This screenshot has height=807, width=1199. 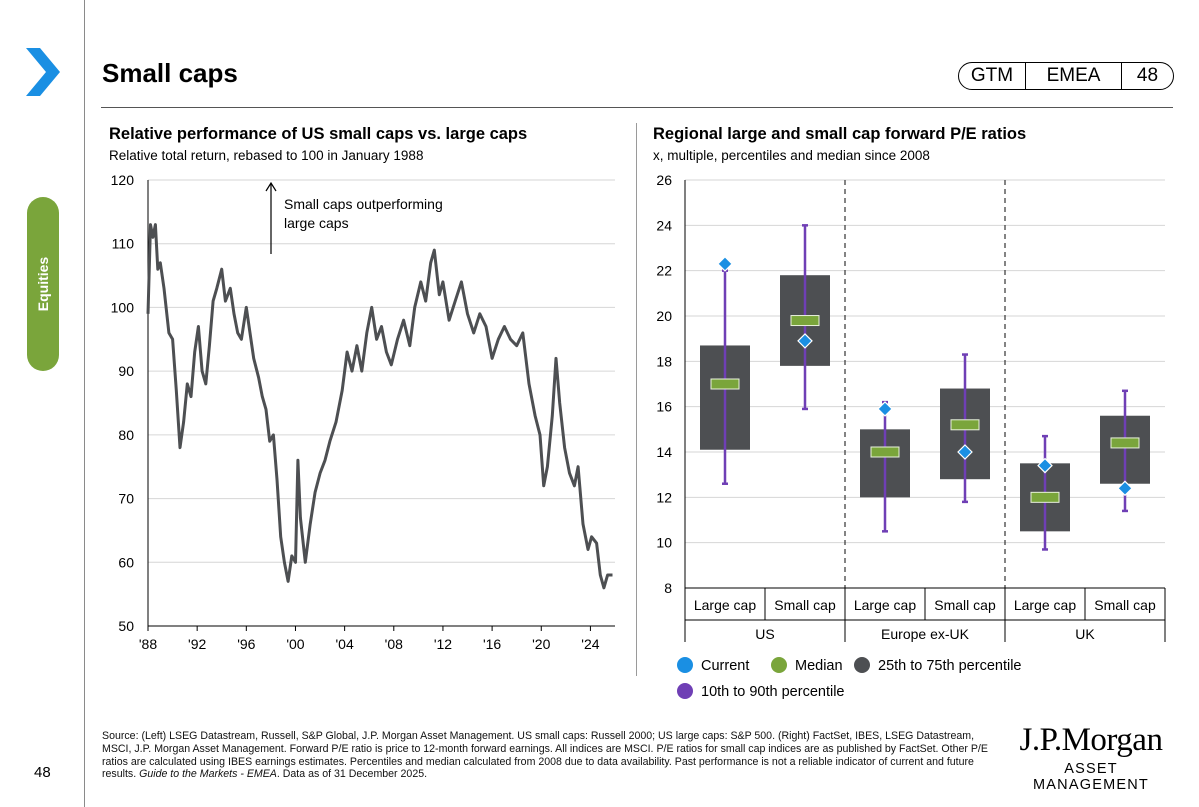 I want to click on legend-label: 25th to 75th percentile, so click(x=950, y=666).